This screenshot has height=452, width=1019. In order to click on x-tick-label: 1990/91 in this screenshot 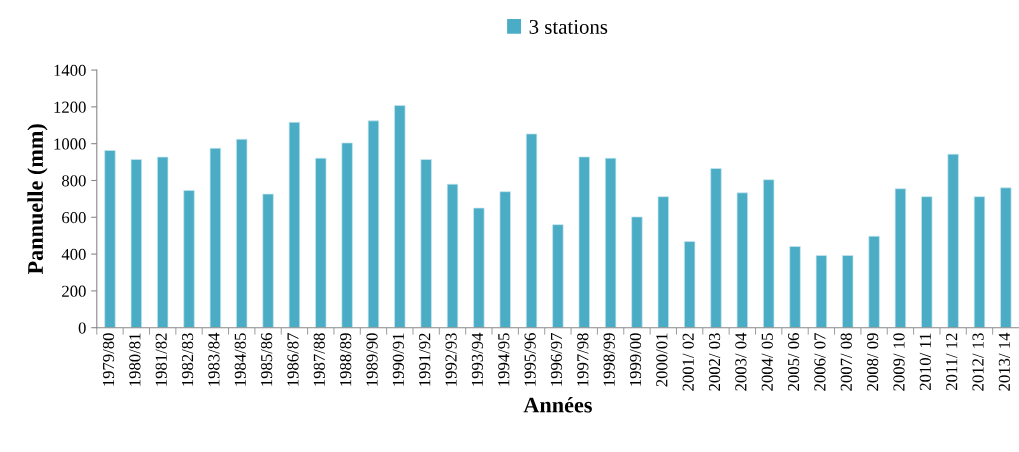, I will do `click(398, 359)`.